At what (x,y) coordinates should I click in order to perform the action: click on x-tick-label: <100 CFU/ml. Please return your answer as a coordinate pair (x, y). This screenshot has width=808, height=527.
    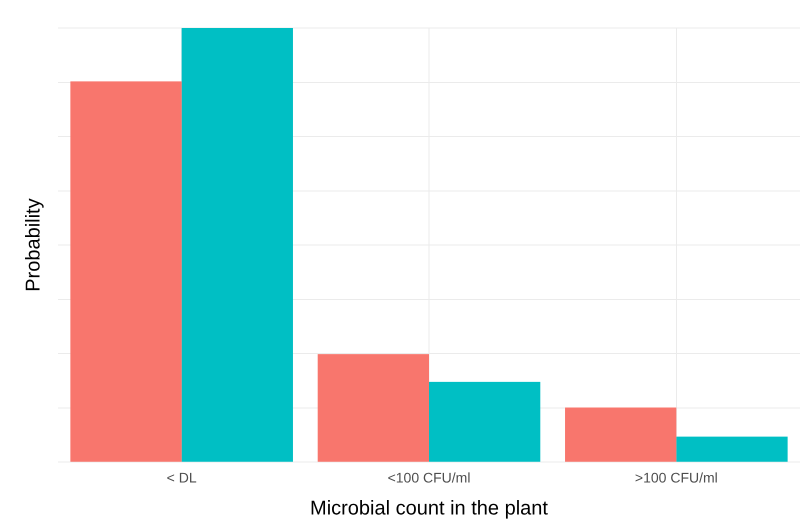
    Looking at the image, I should click on (429, 477).